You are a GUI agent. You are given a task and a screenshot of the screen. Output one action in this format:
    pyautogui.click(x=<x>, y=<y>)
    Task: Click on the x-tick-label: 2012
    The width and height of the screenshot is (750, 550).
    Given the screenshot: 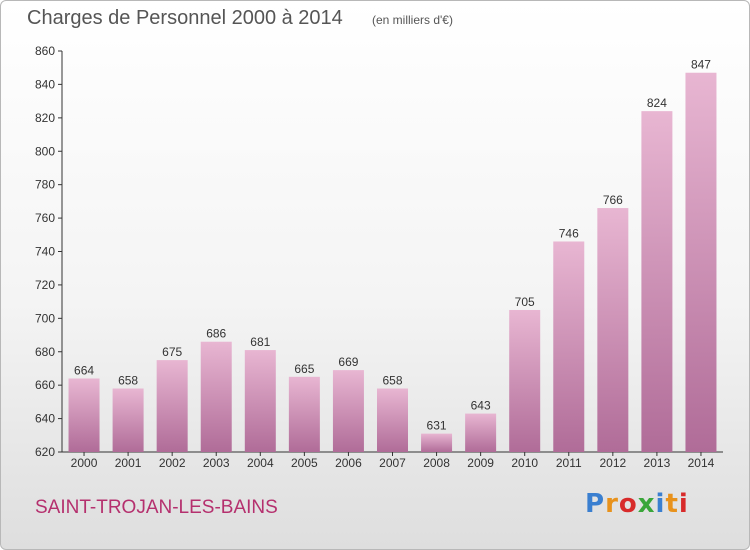 What is the action you would take?
    pyautogui.click(x=612, y=463)
    